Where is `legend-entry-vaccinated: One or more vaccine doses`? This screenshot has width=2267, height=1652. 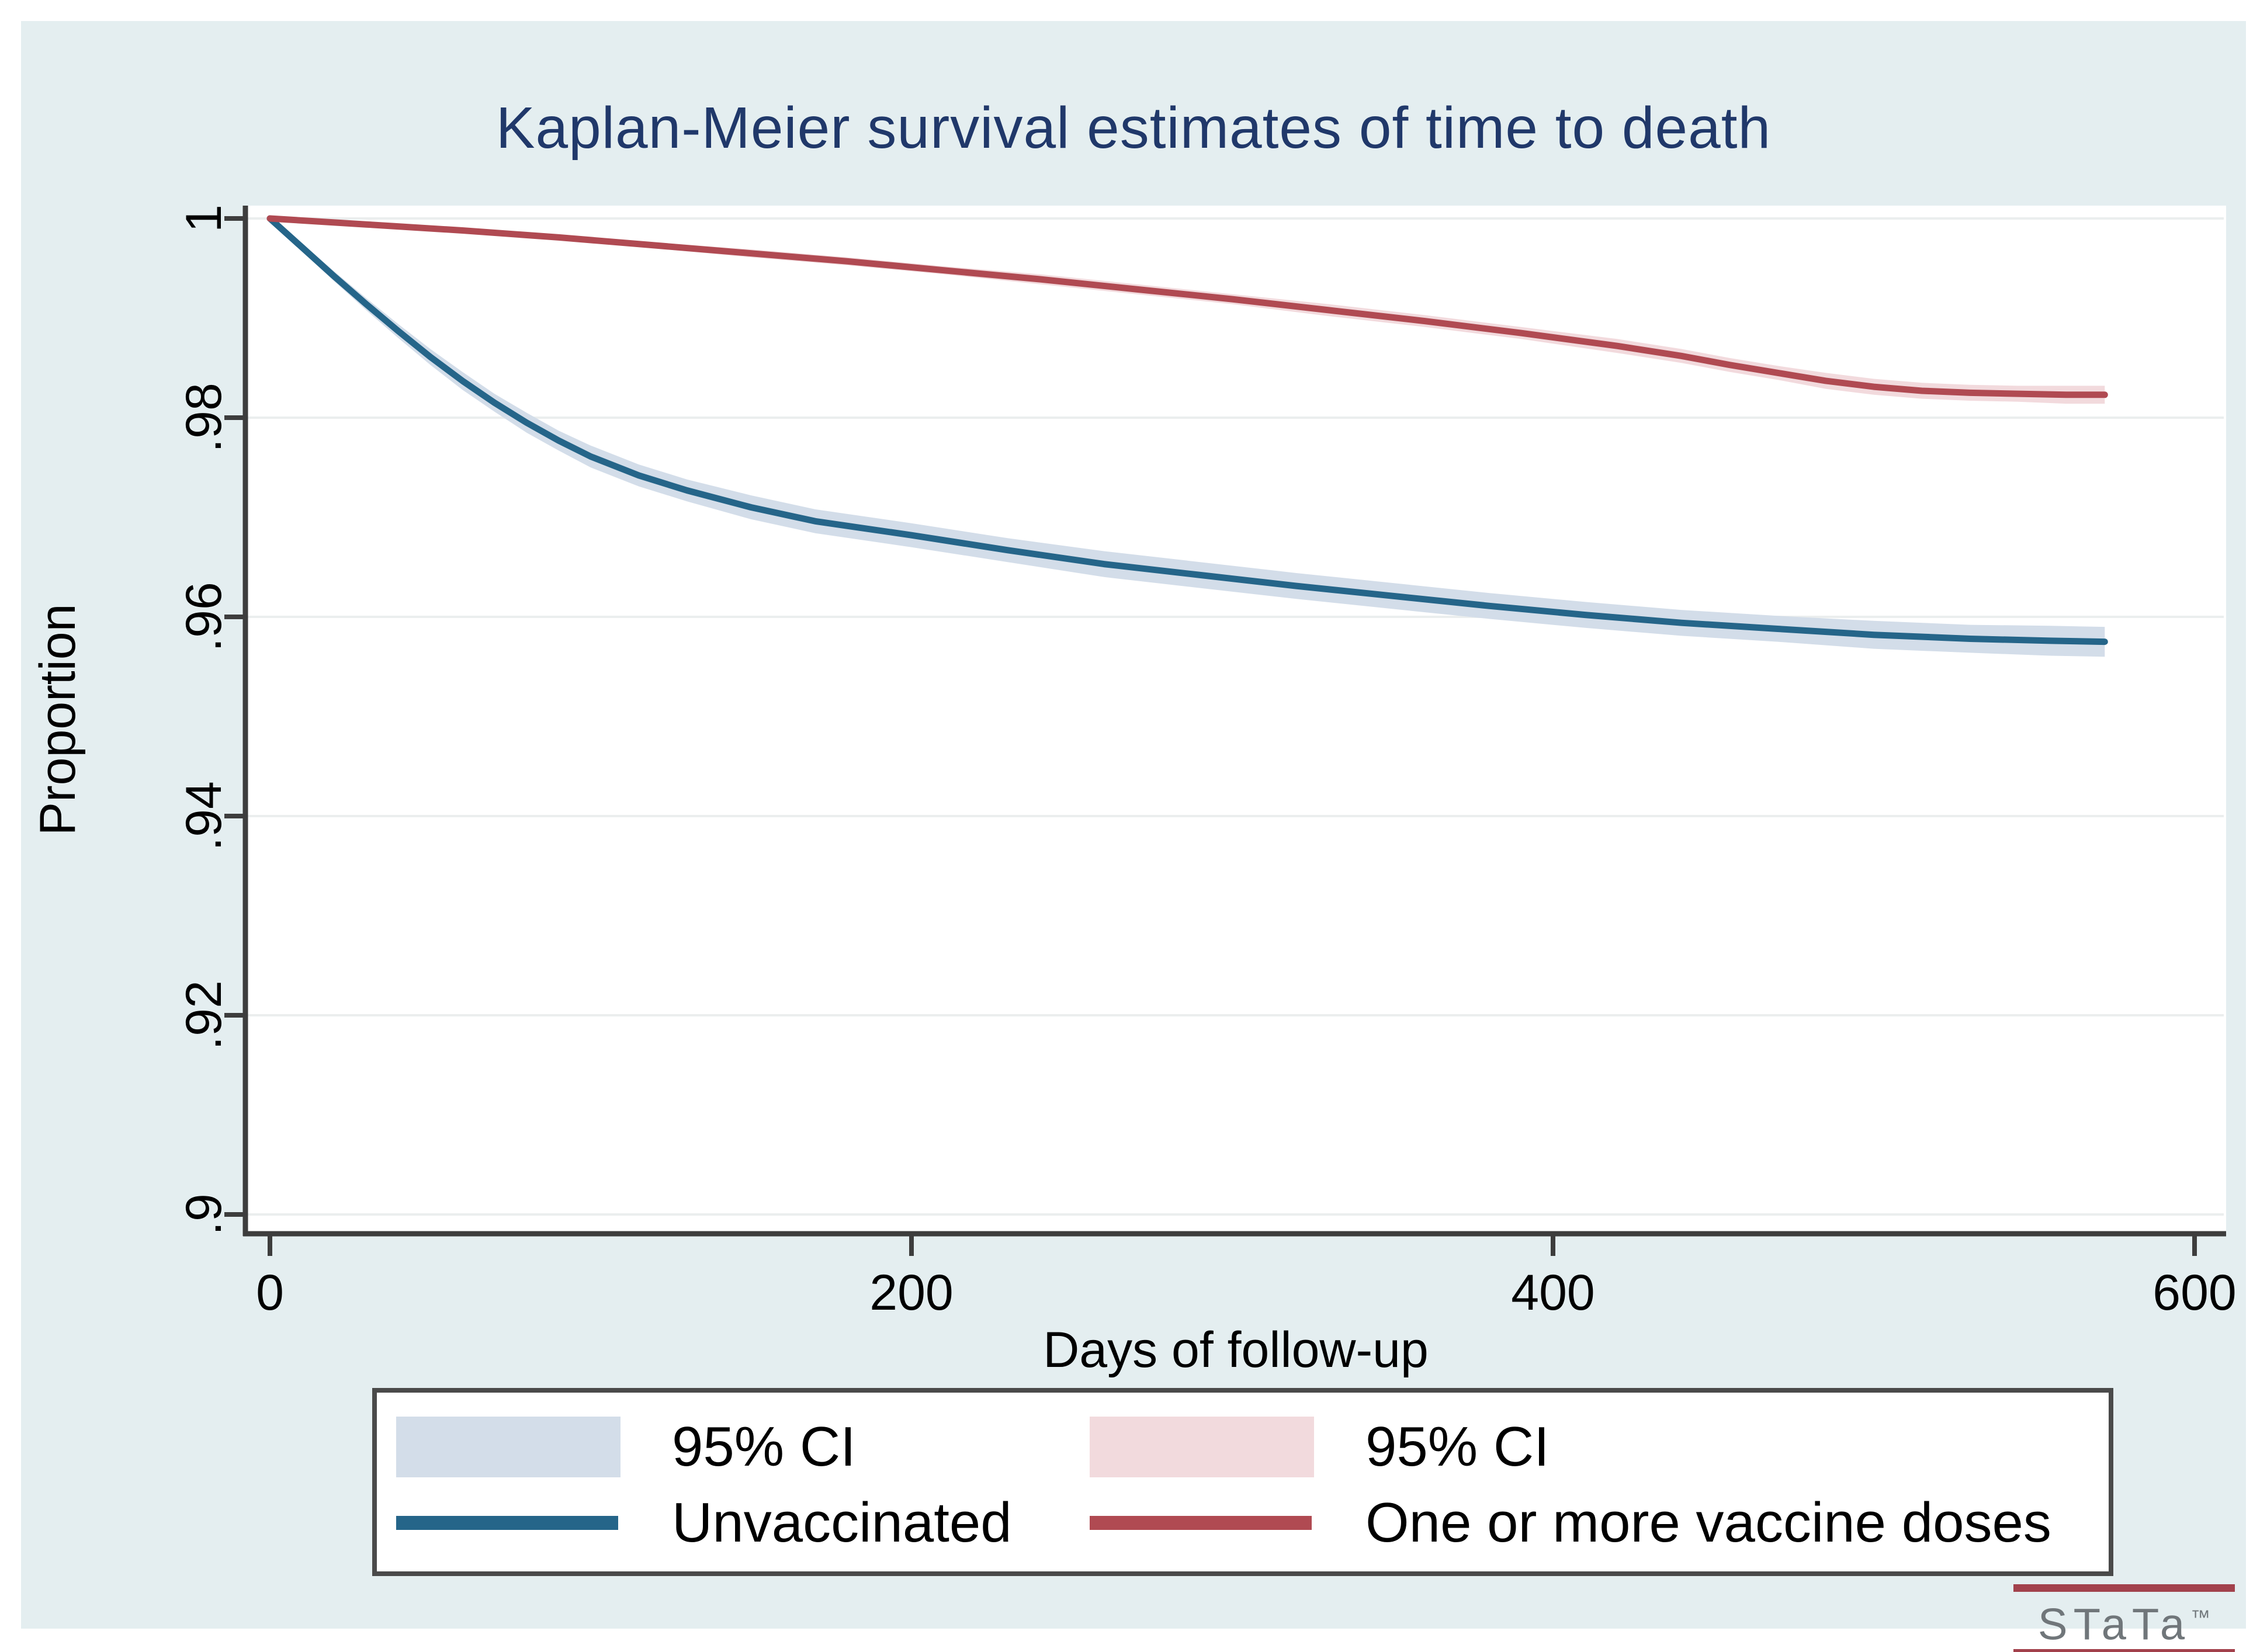
legend-entry-vaccinated: One or more vaccine doses is located at coordinates (1570, 1523).